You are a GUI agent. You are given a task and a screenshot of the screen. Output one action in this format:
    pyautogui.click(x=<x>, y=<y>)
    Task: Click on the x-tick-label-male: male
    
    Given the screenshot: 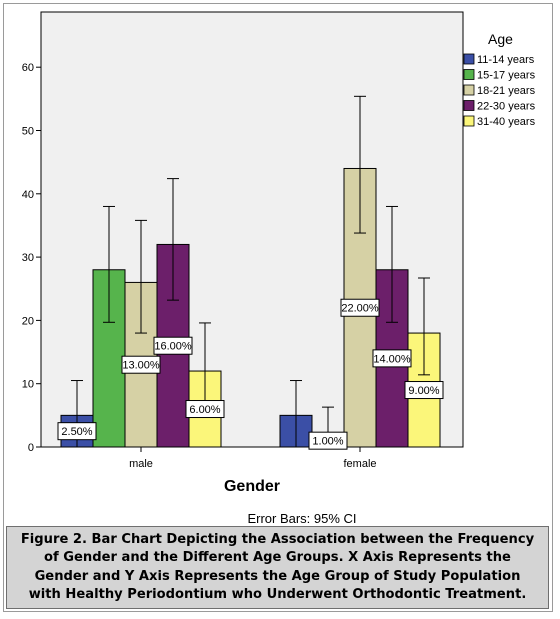 What is the action you would take?
    pyautogui.click(x=141, y=464)
    